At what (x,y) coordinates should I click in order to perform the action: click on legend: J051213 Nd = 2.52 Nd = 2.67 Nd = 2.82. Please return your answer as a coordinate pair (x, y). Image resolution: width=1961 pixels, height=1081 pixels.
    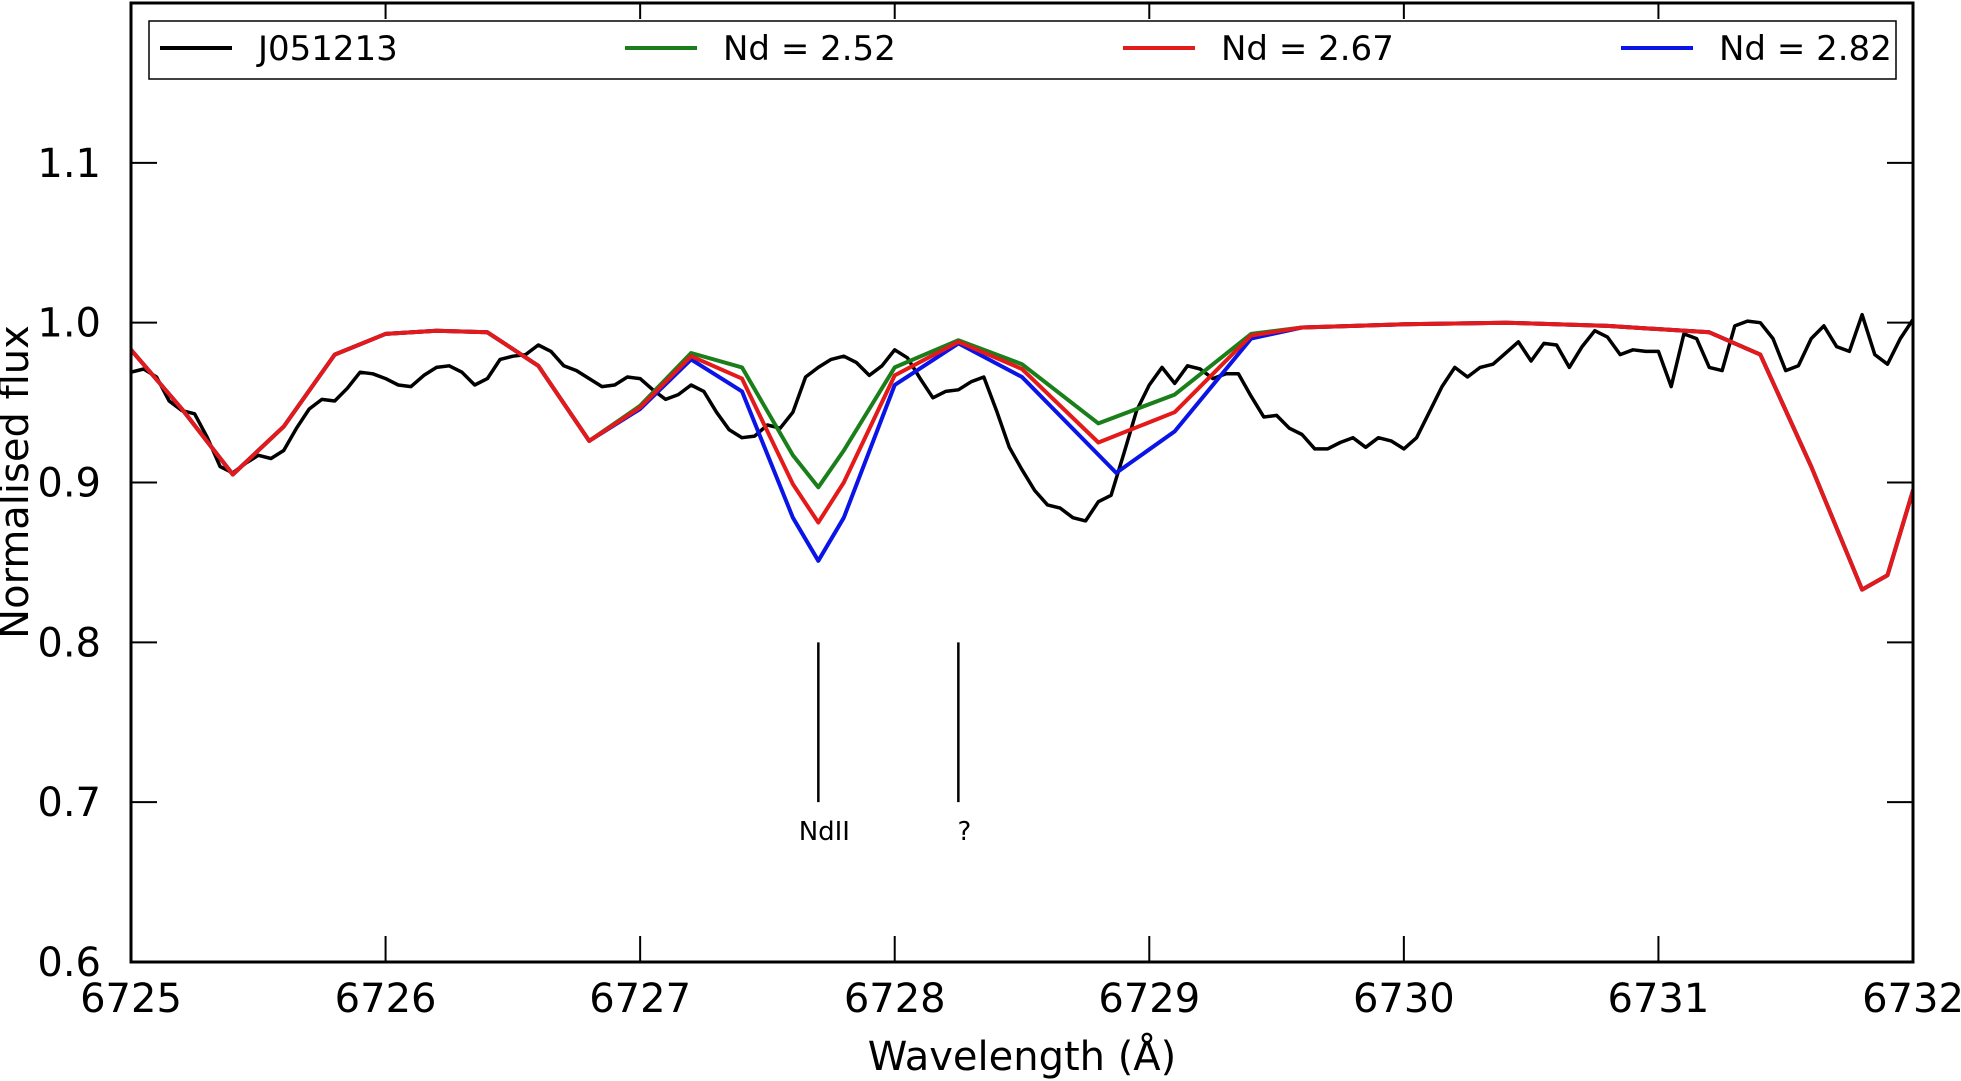
    Looking at the image, I should click on (1022, 50).